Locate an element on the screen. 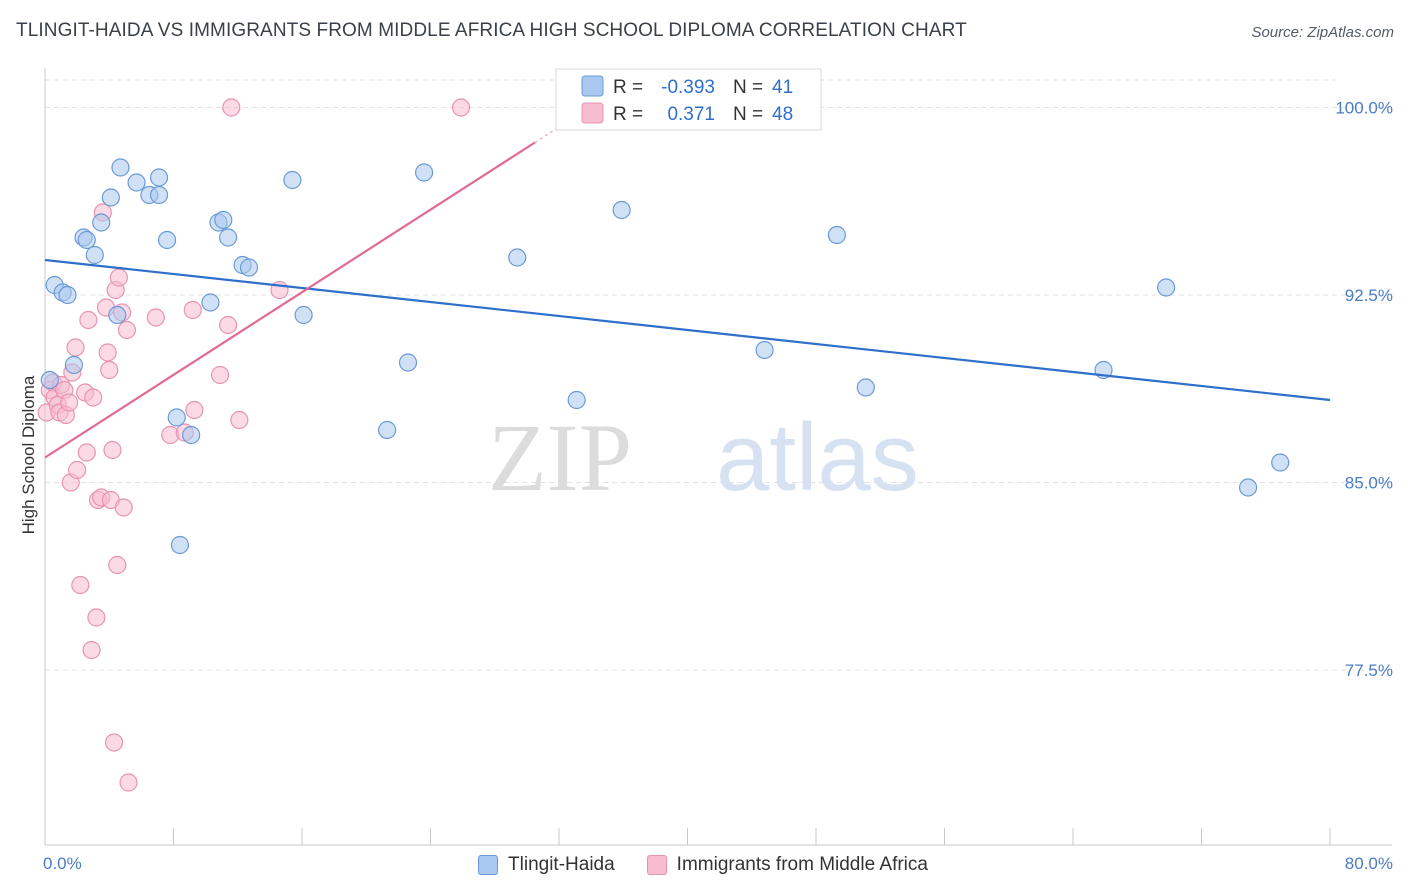  y-tick-label-2: 85.0% is located at coordinates (1369, 483).